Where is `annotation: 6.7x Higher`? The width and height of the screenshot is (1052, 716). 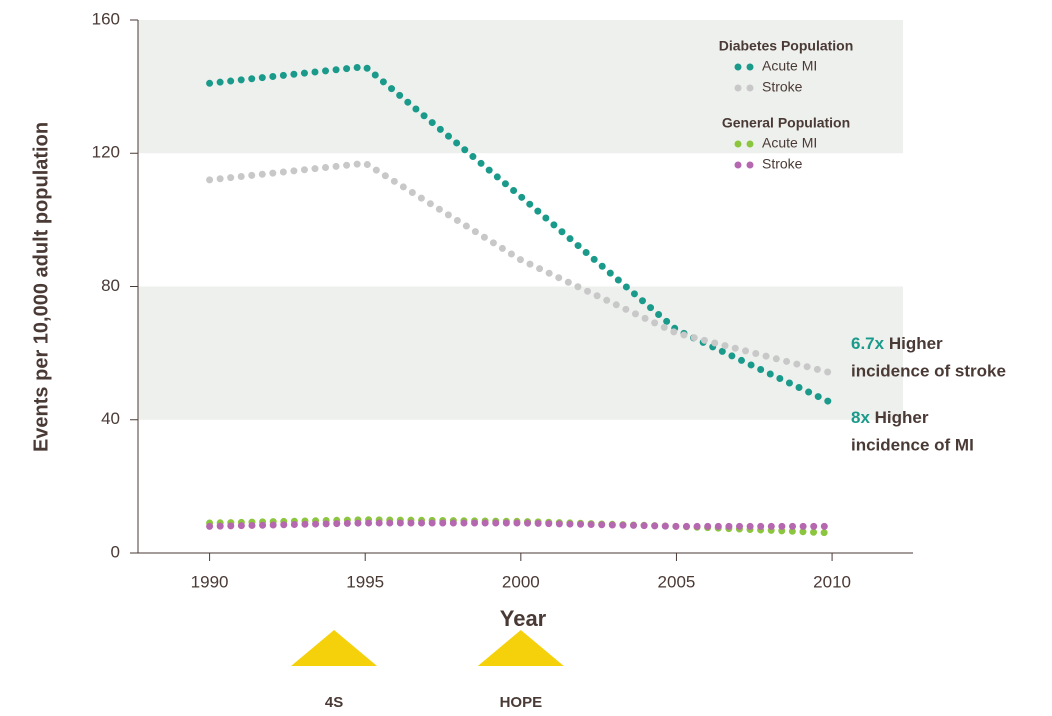
annotation: 6.7x Higher is located at coordinates (897, 343).